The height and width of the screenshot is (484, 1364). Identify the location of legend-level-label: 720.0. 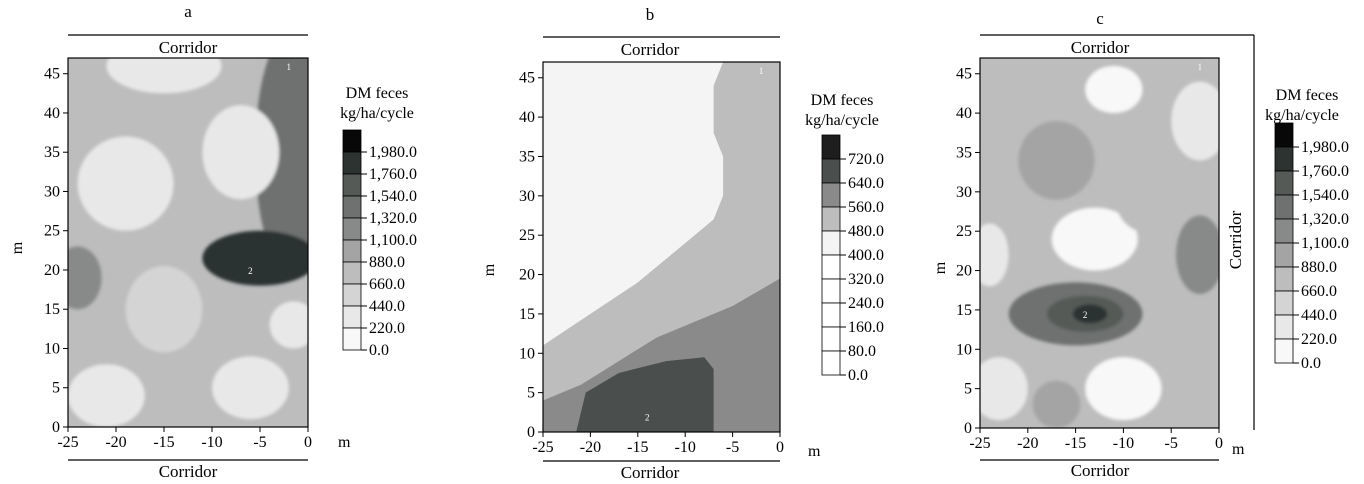
(866, 159).